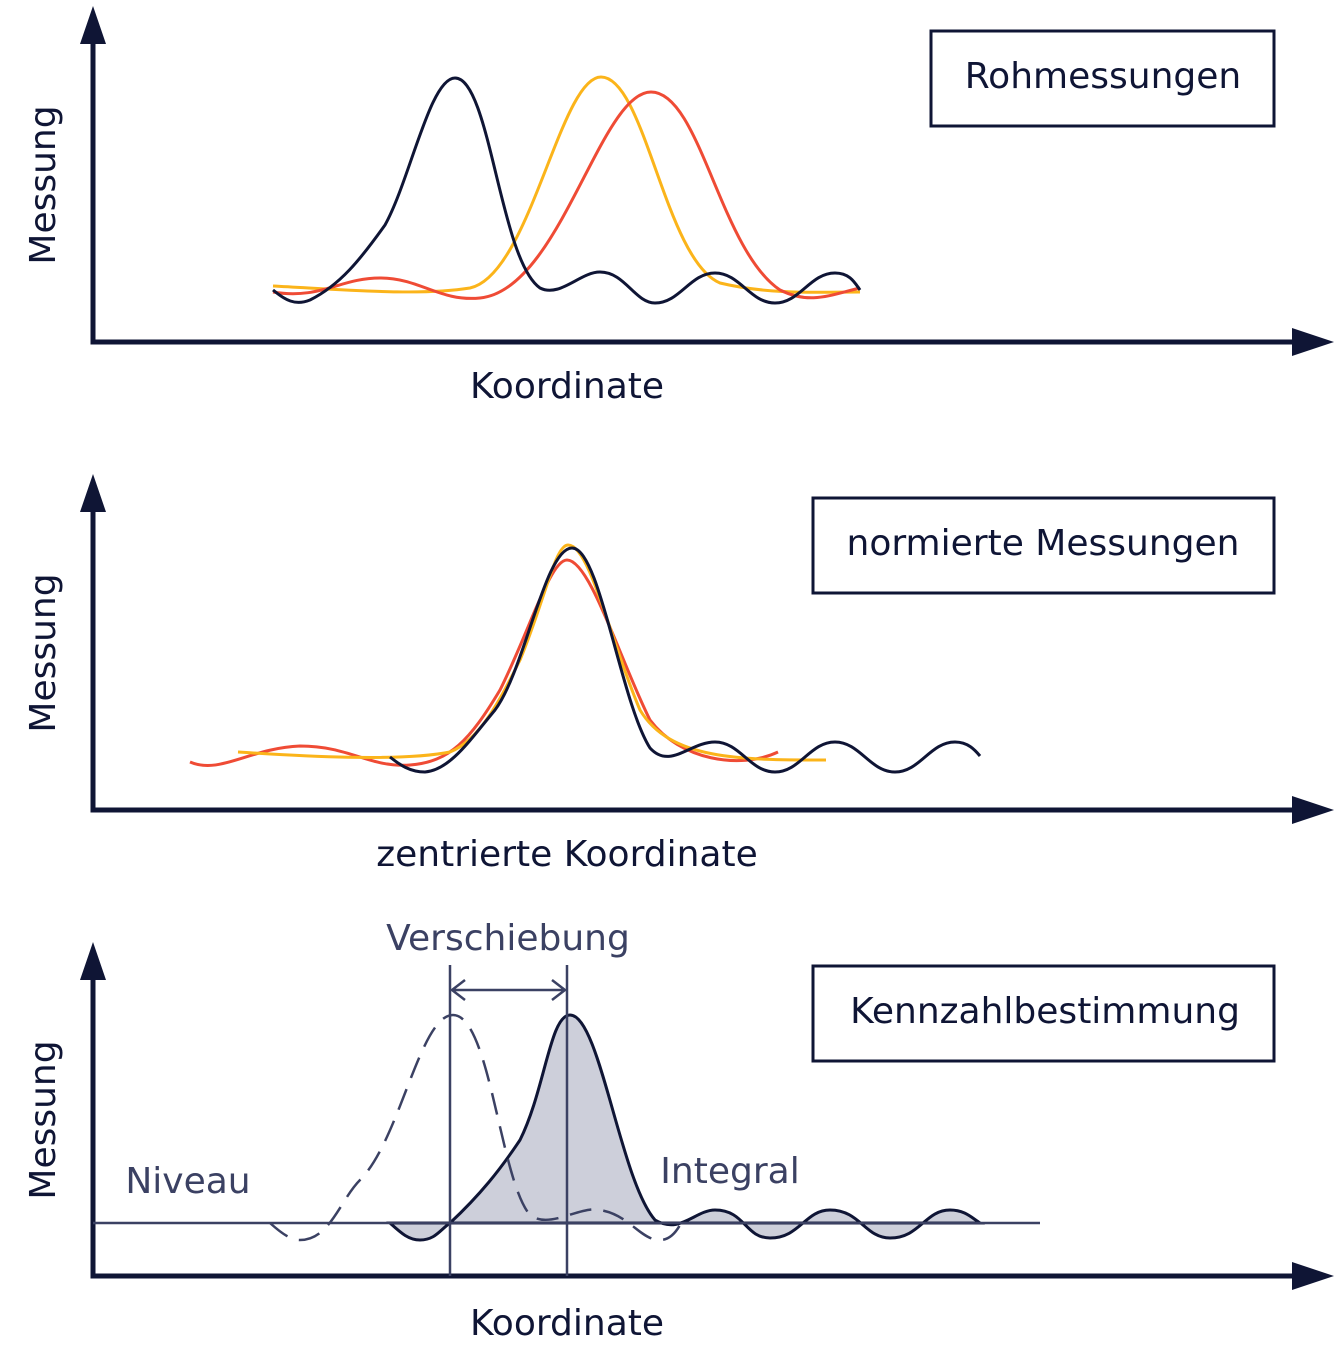 The image size is (1339, 1366). I want to click on x-axis-label: zentrierte Koordinate, so click(566, 854).